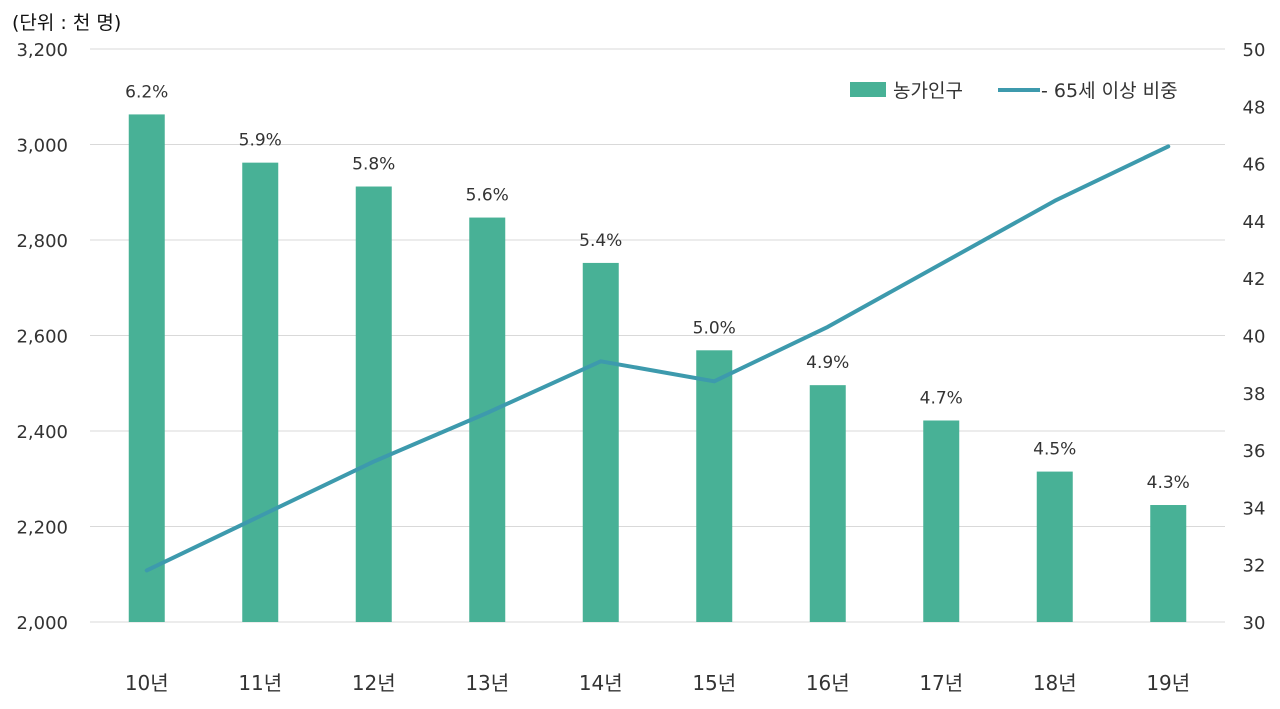 The image size is (1280, 709). What do you see at coordinates (1254, 508) in the screenshot?
I see `y-right-tick-label: 34` at bounding box center [1254, 508].